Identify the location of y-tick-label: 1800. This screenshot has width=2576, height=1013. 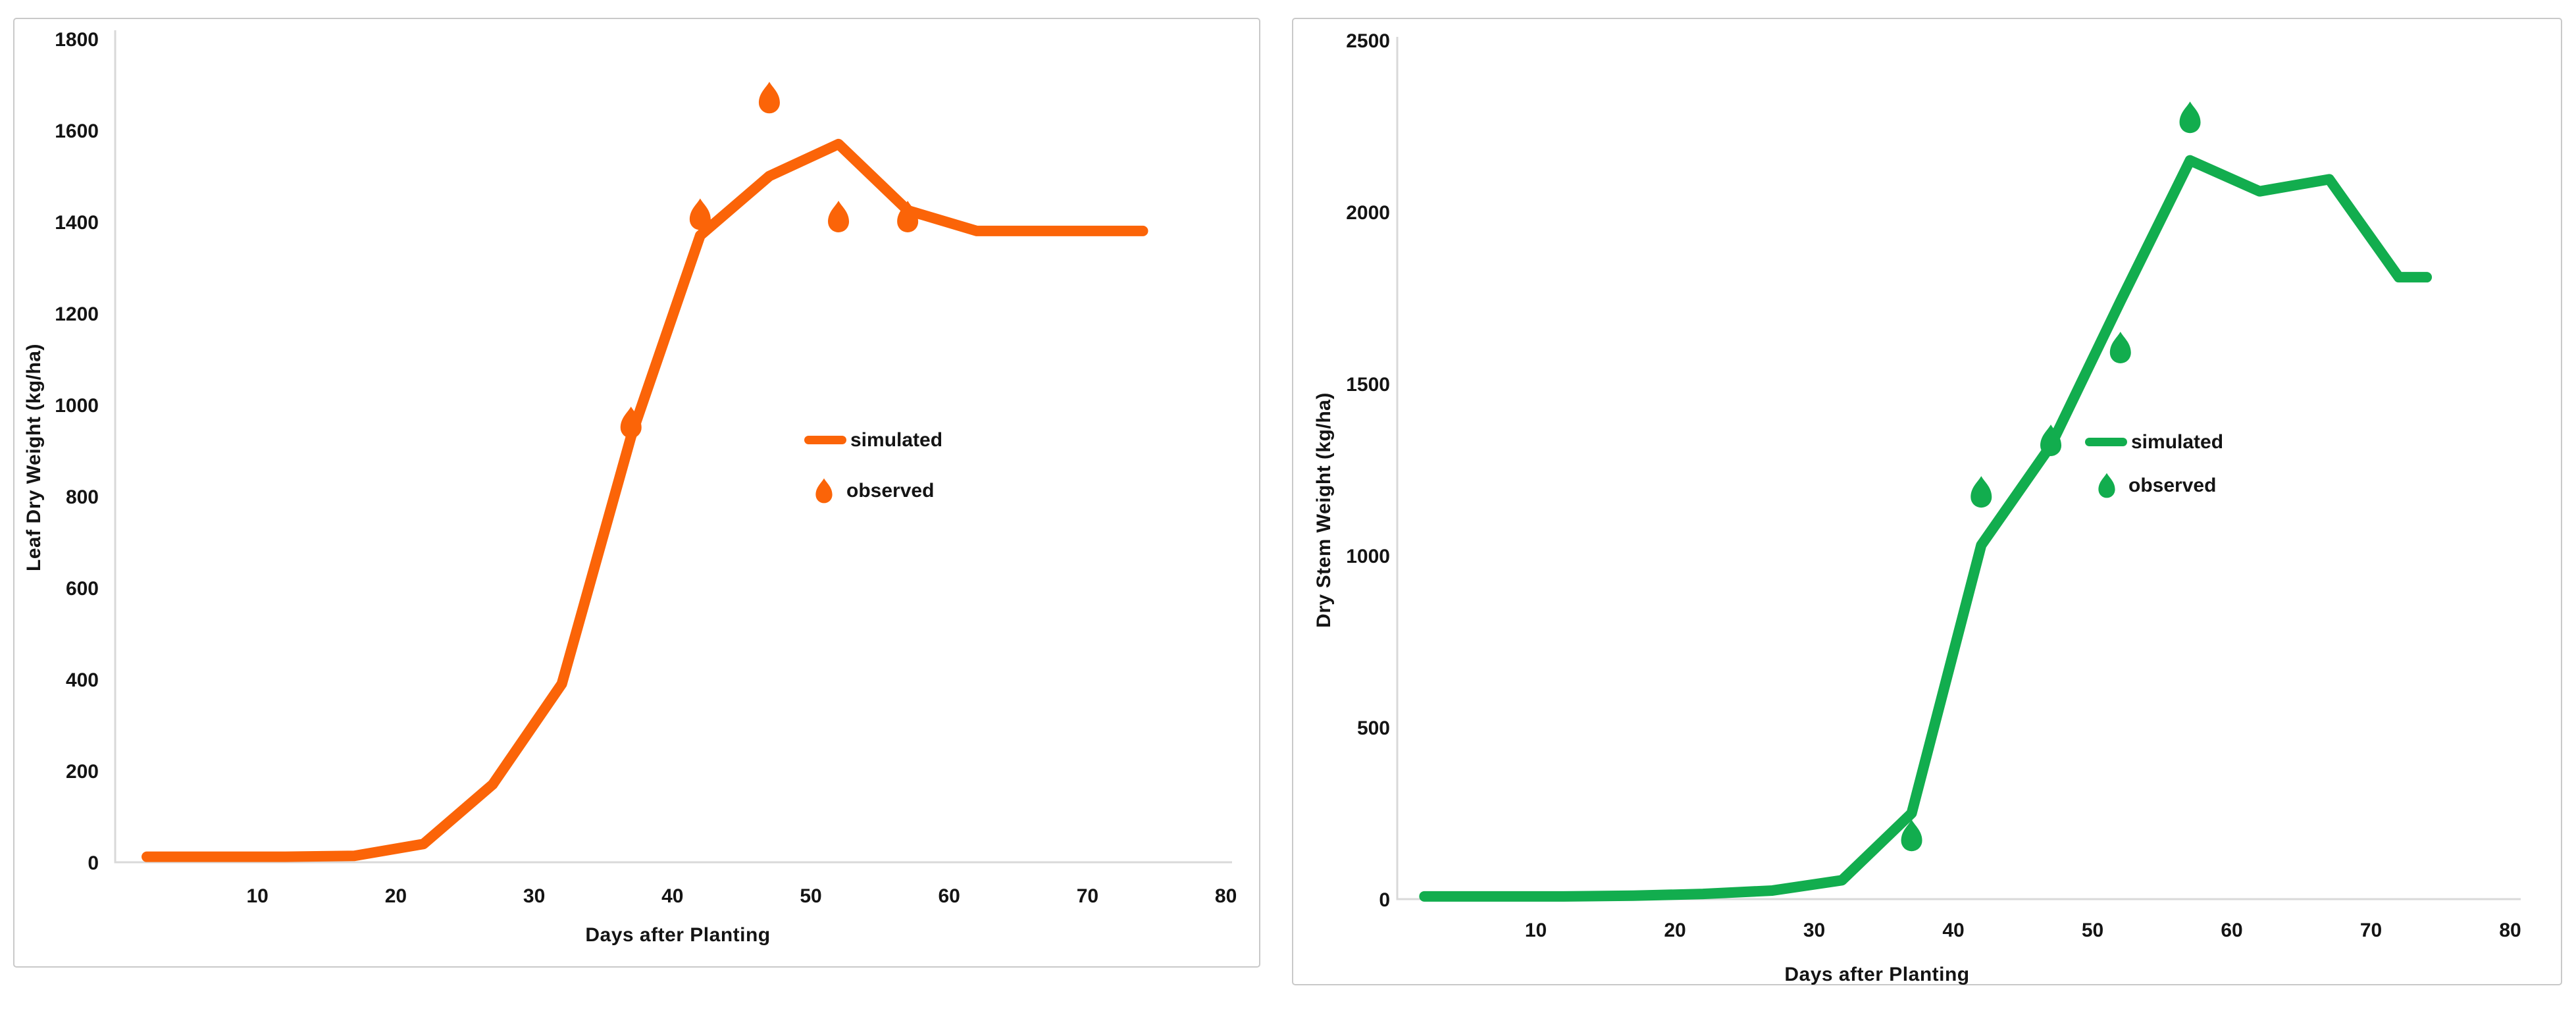
(77, 40).